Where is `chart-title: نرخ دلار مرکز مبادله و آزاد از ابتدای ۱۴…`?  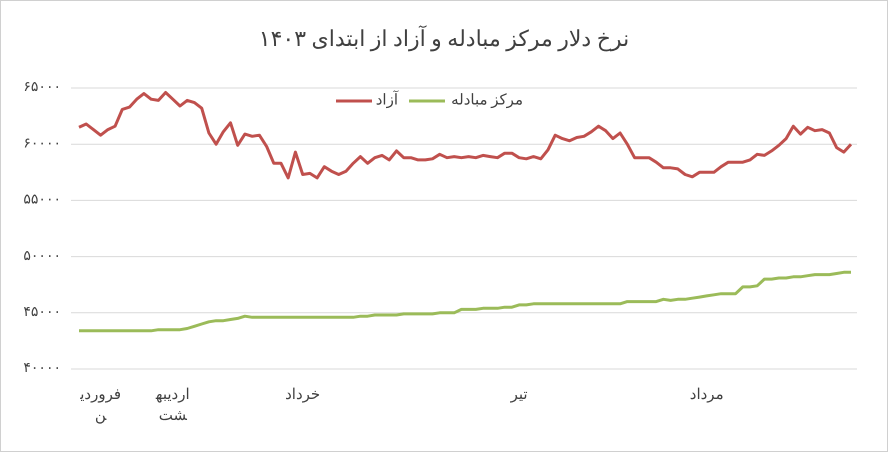
chart-title: نرخ دلار مرکز مبادله و آزاد از ابتدای ۱۴… is located at coordinates (444, 38).